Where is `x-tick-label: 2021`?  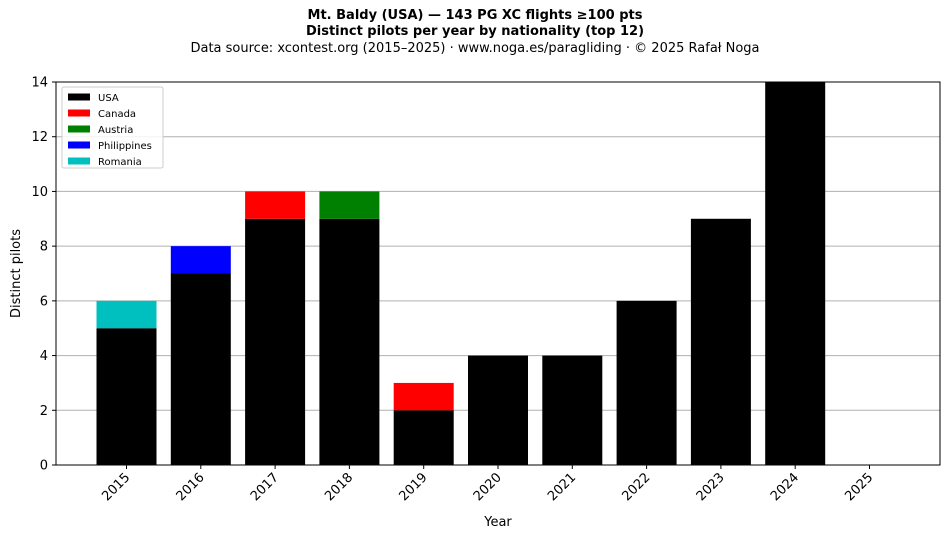
x-tick-label: 2021 is located at coordinates (562, 487).